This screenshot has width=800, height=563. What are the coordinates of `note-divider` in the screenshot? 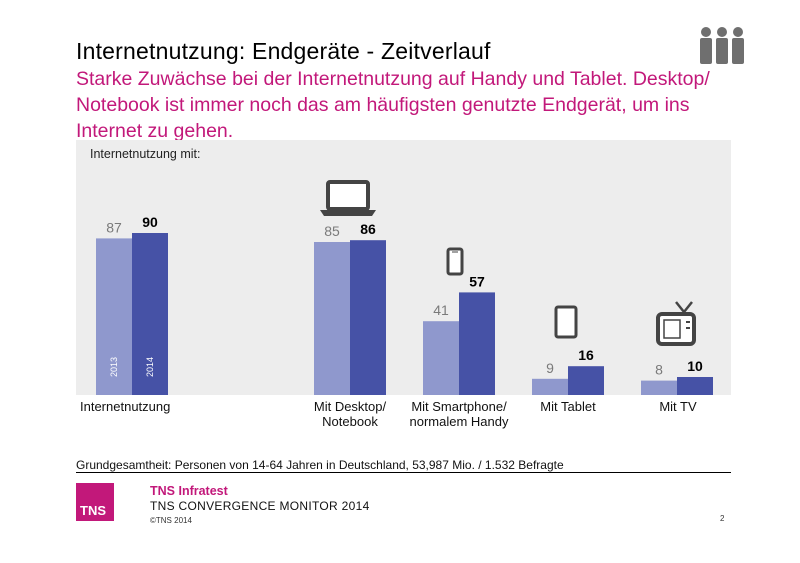 It's located at (403, 472).